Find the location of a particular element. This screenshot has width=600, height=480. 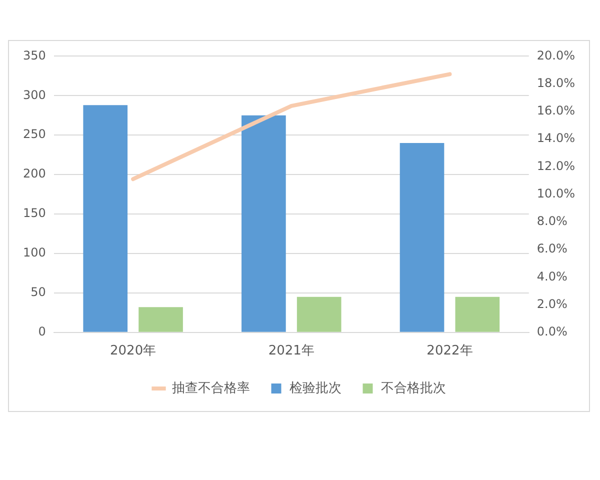

legend-label: 抽查不合格率 is located at coordinates (211, 388).